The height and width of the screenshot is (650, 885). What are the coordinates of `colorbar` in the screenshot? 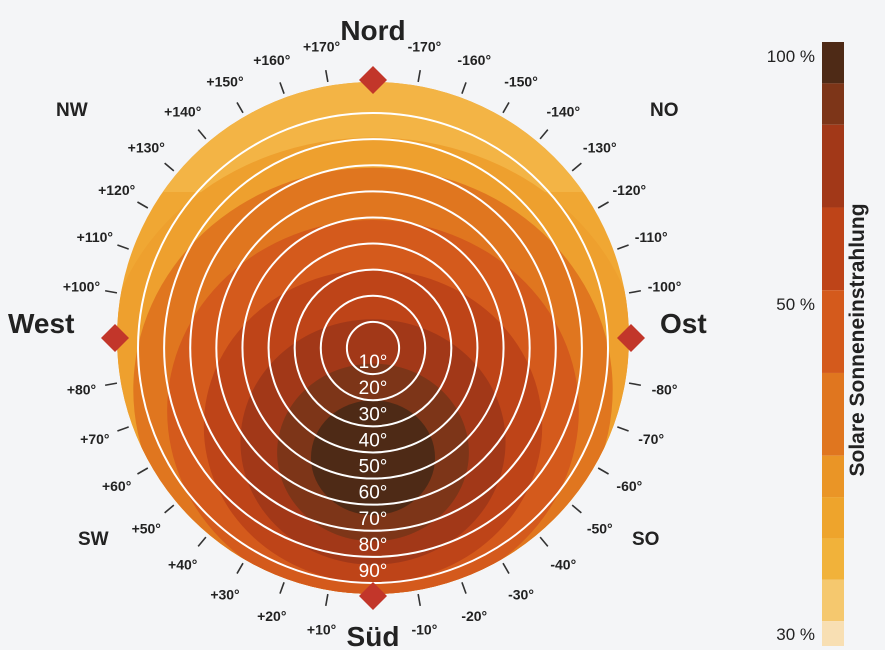 It's located at (833, 344).